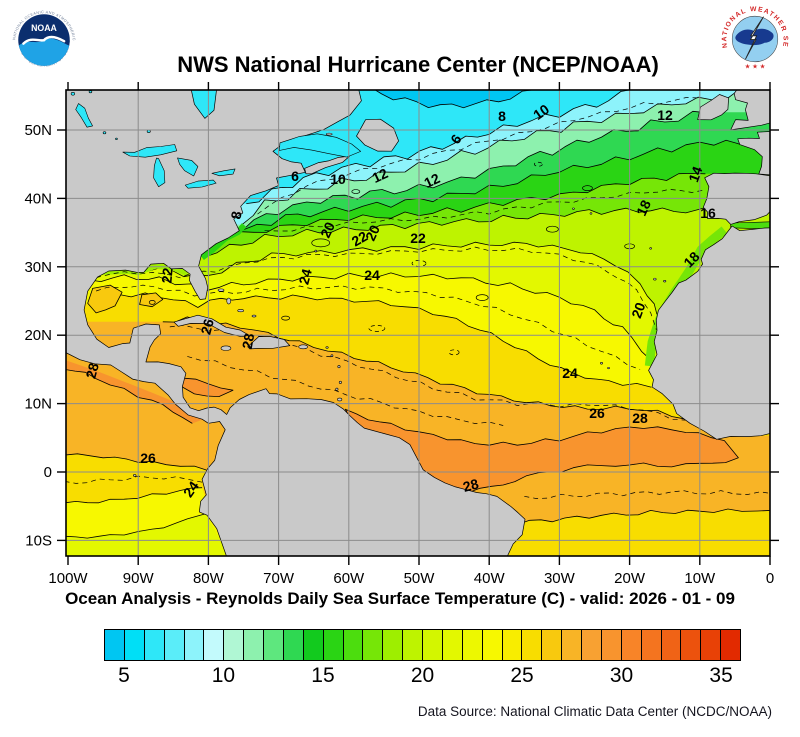 The image size is (800, 737). I want to click on contour-label: 6, so click(295, 176).